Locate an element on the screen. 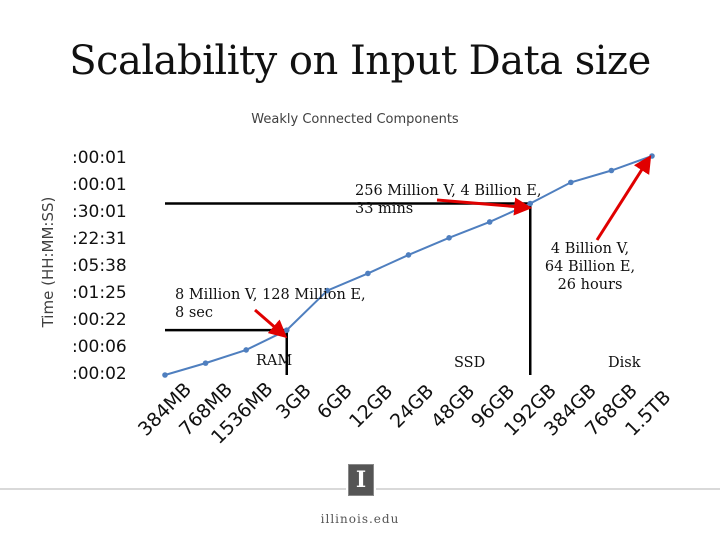  callout-4b-line3: 26 hours is located at coordinates (590, 285).